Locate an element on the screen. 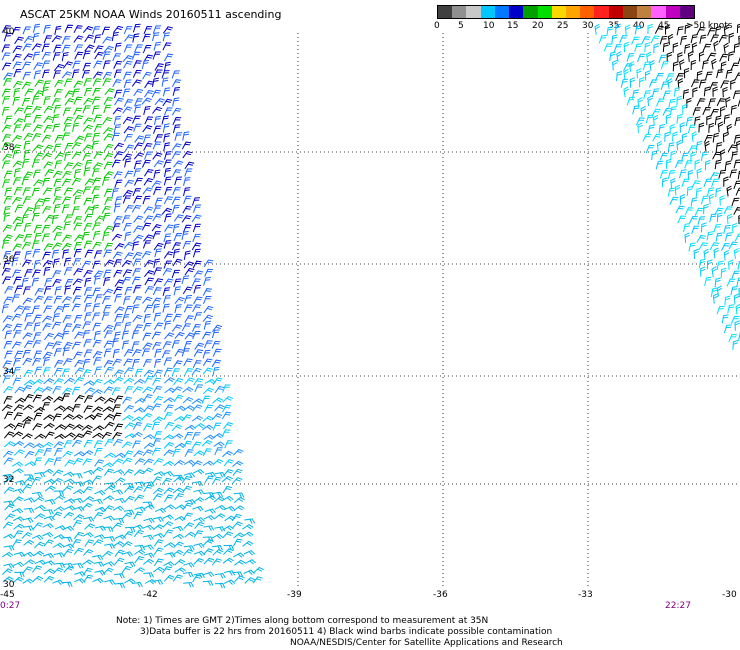 The image size is (740, 650). colorbar-label: 0 is located at coordinates (437, 26).